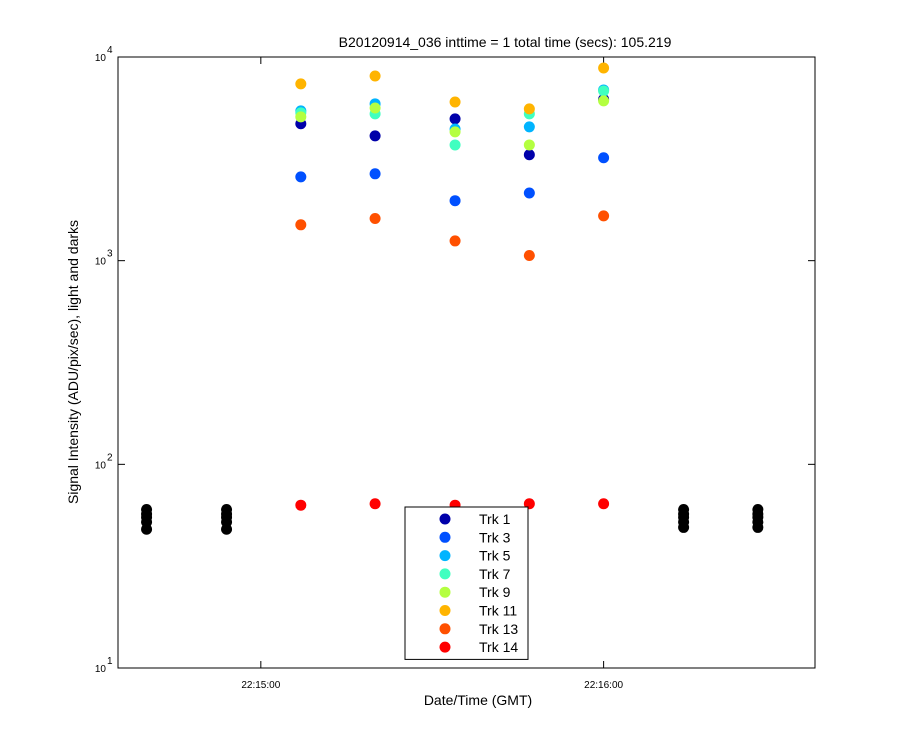  What do you see at coordinates (498, 647) in the screenshot?
I see `legend-label: Trk 14` at bounding box center [498, 647].